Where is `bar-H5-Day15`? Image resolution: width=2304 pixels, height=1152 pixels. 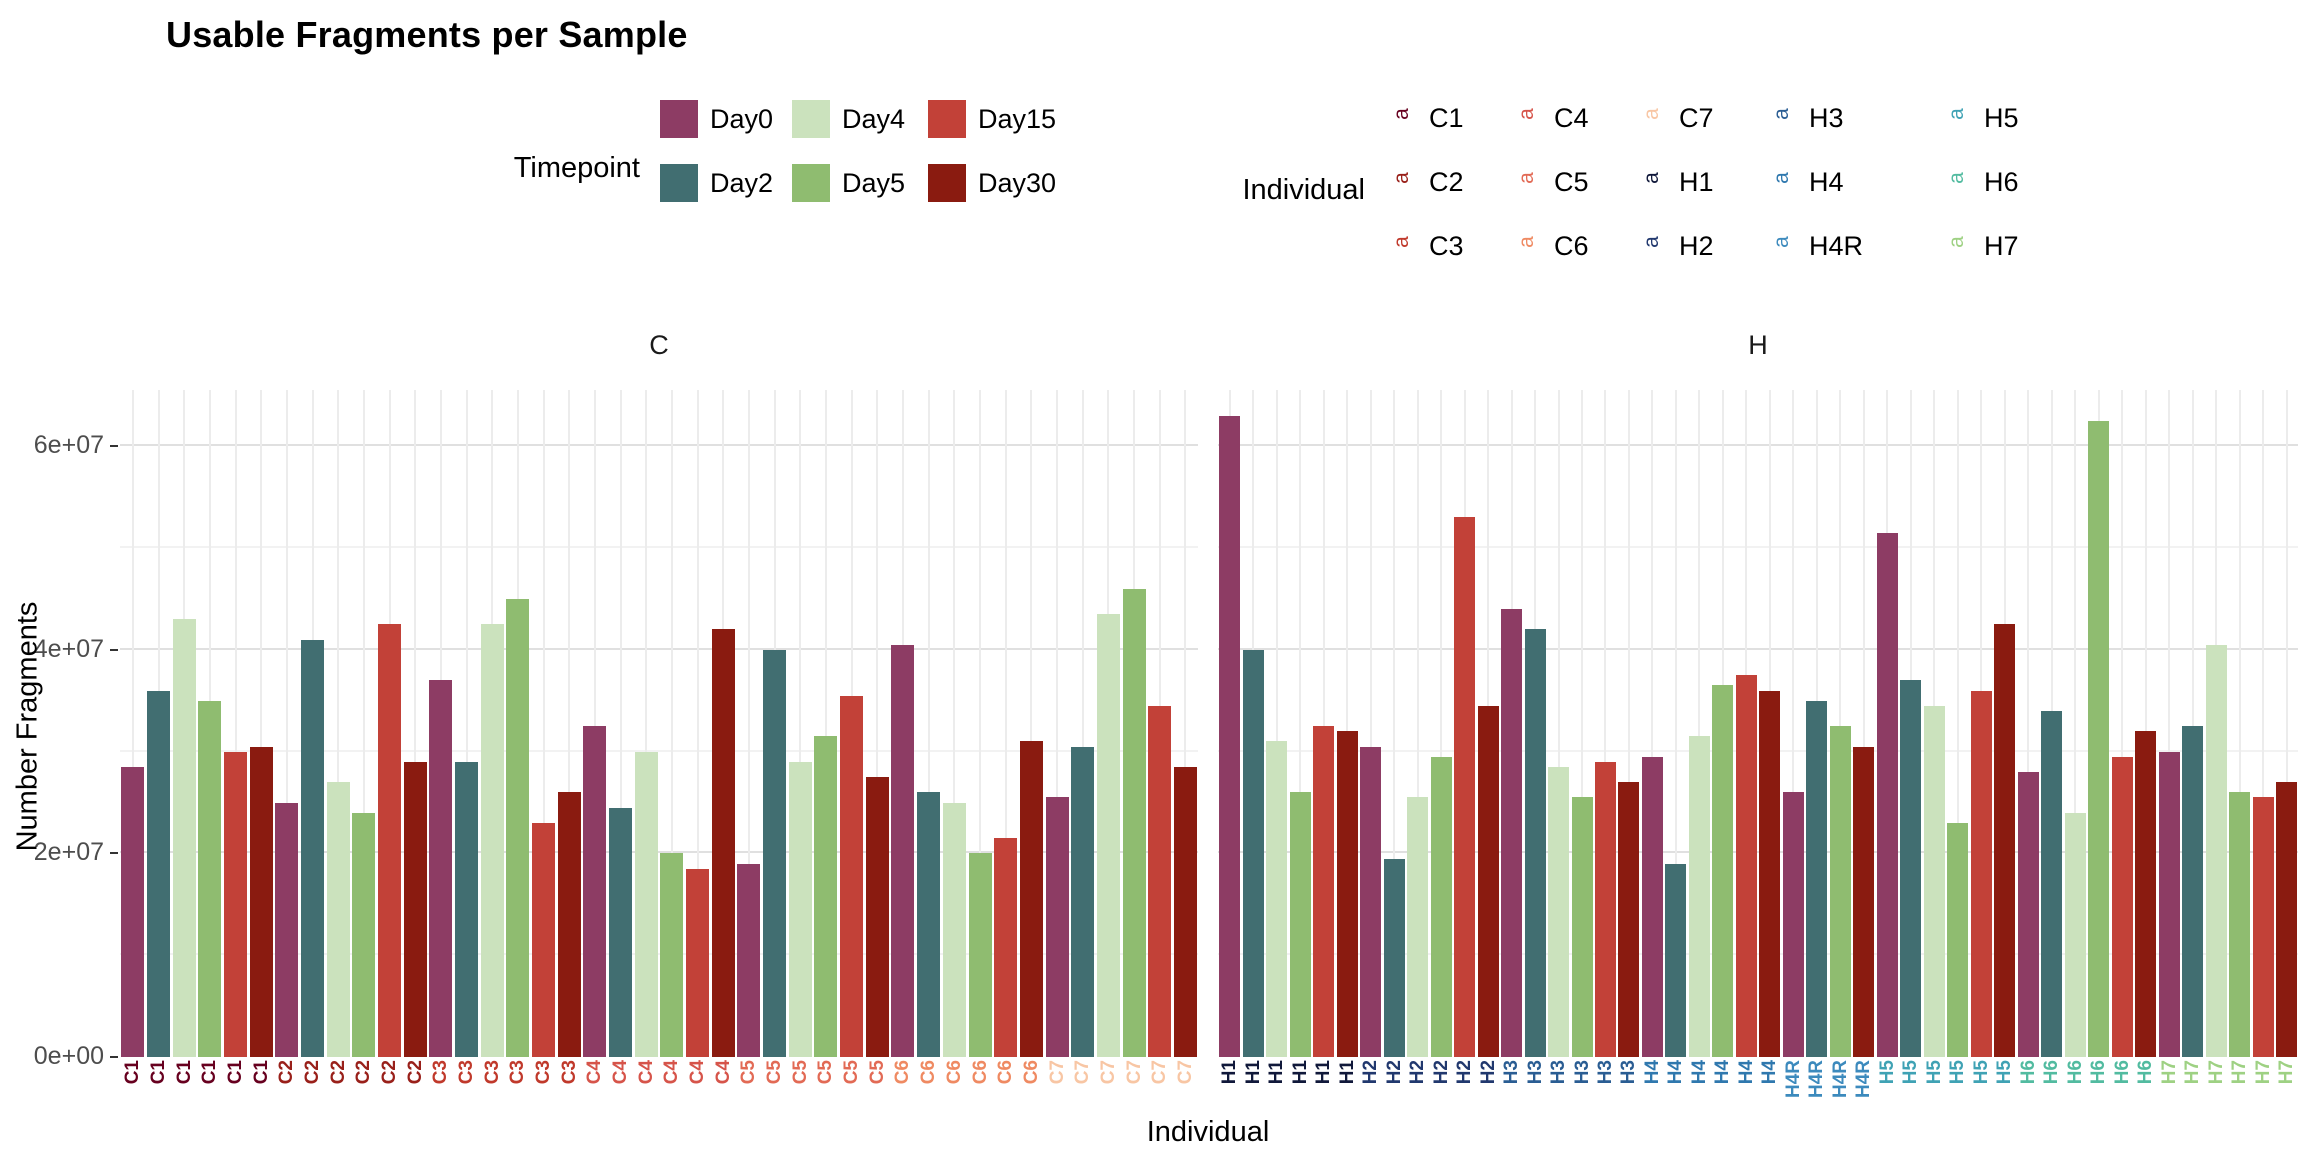 bar-H5-Day15 is located at coordinates (1981, 873).